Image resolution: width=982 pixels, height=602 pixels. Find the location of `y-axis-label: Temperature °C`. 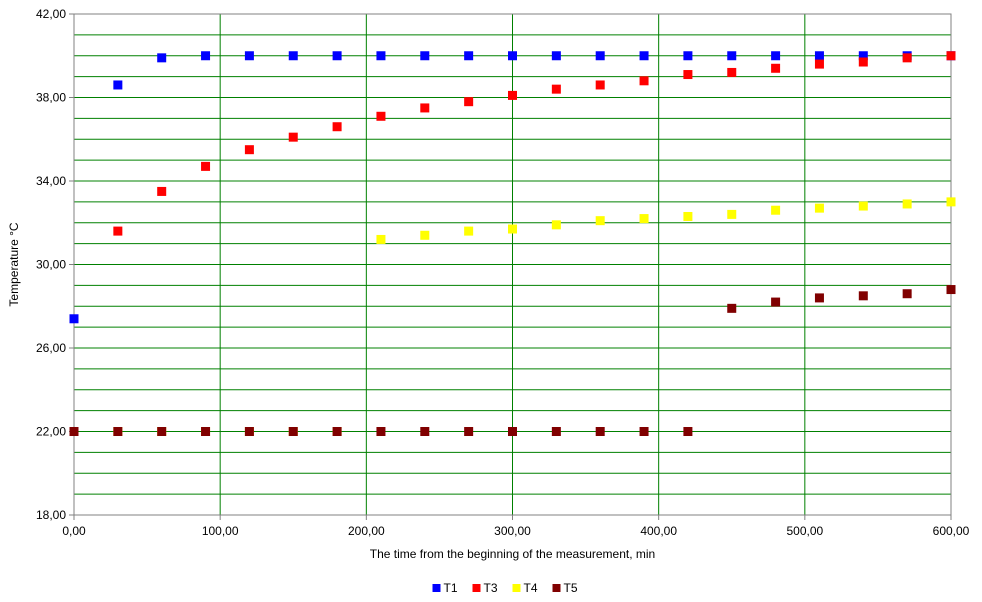

y-axis-label: Temperature °C is located at coordinates (14, 264).